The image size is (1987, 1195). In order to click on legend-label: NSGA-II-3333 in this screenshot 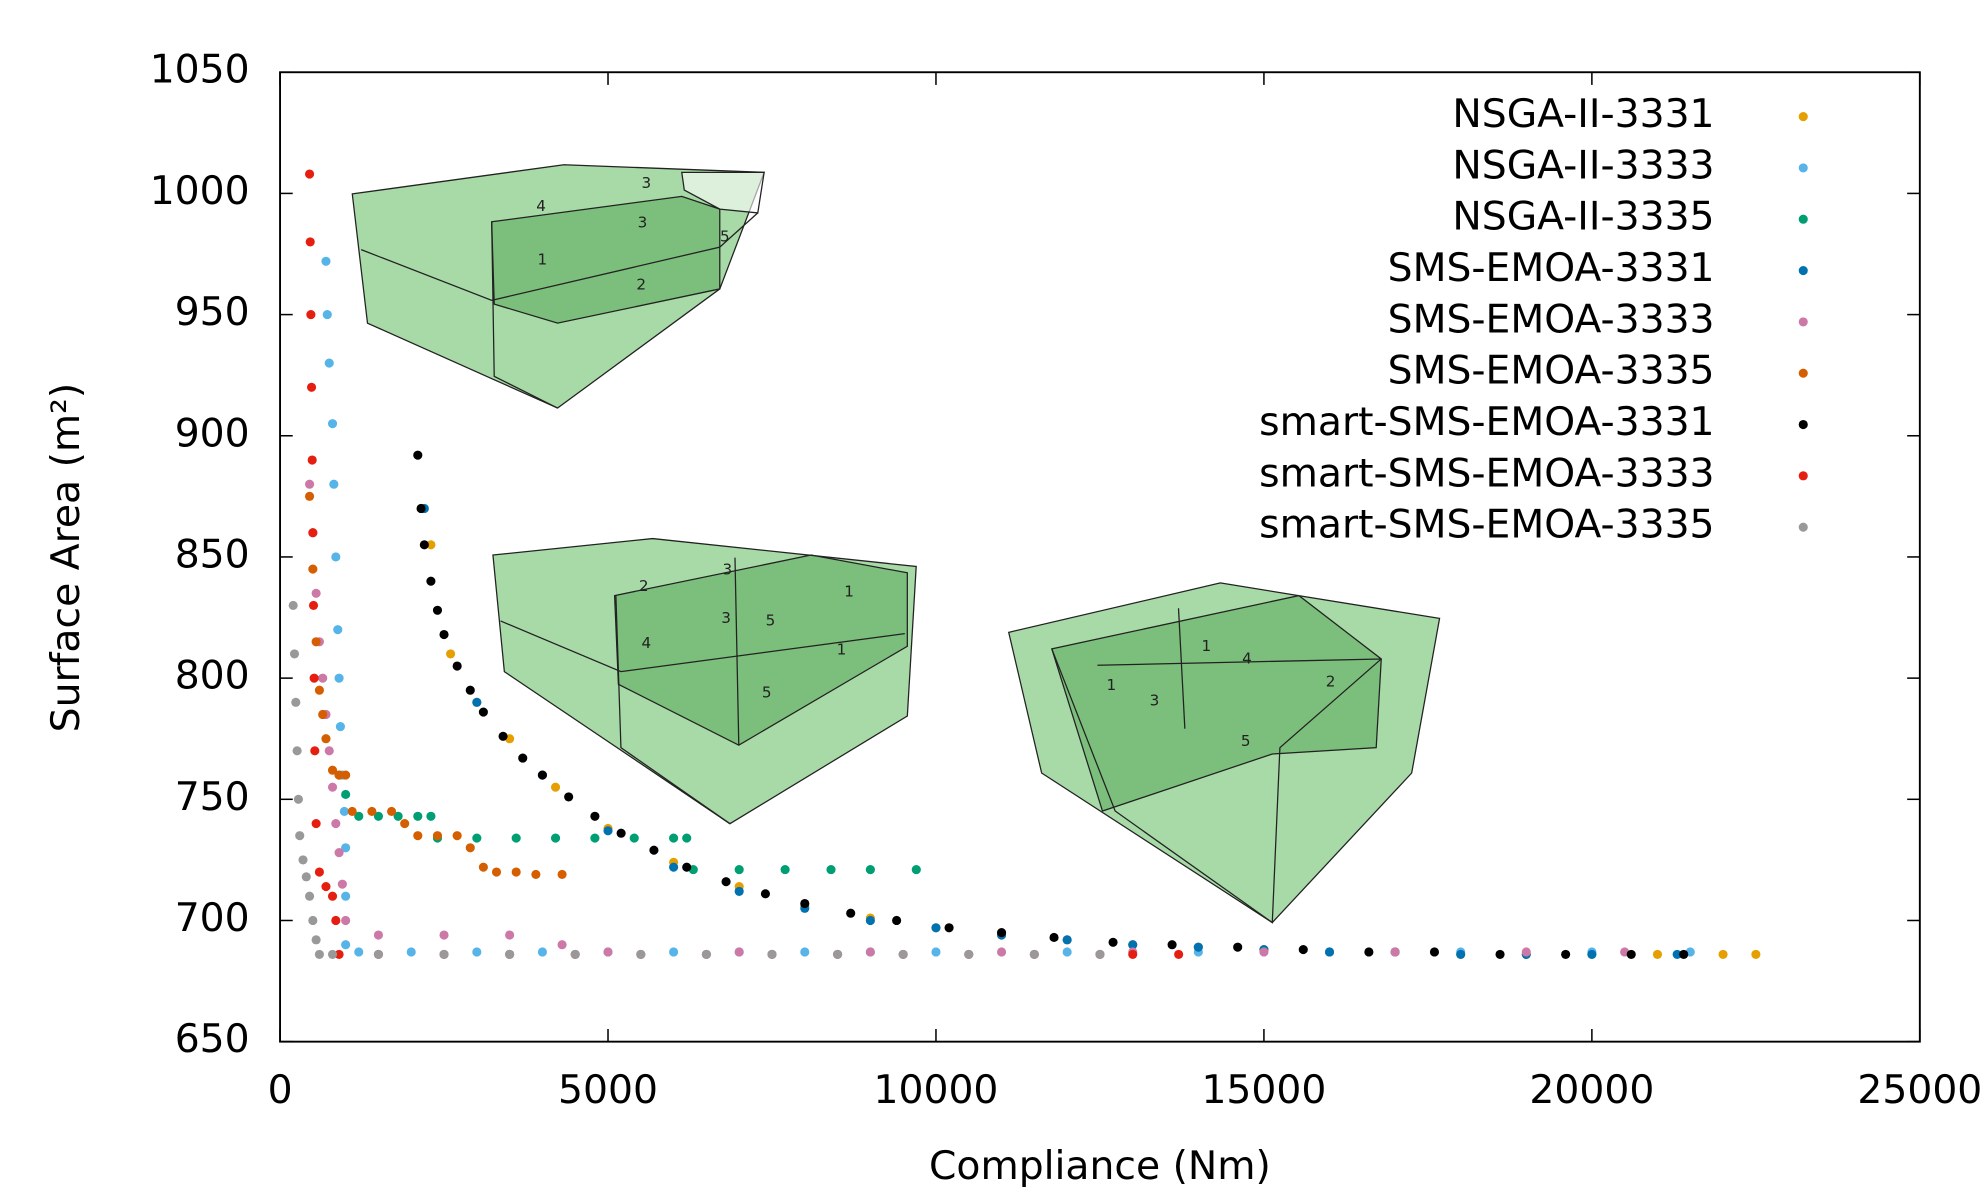, I will do `click(1583, 165)`.